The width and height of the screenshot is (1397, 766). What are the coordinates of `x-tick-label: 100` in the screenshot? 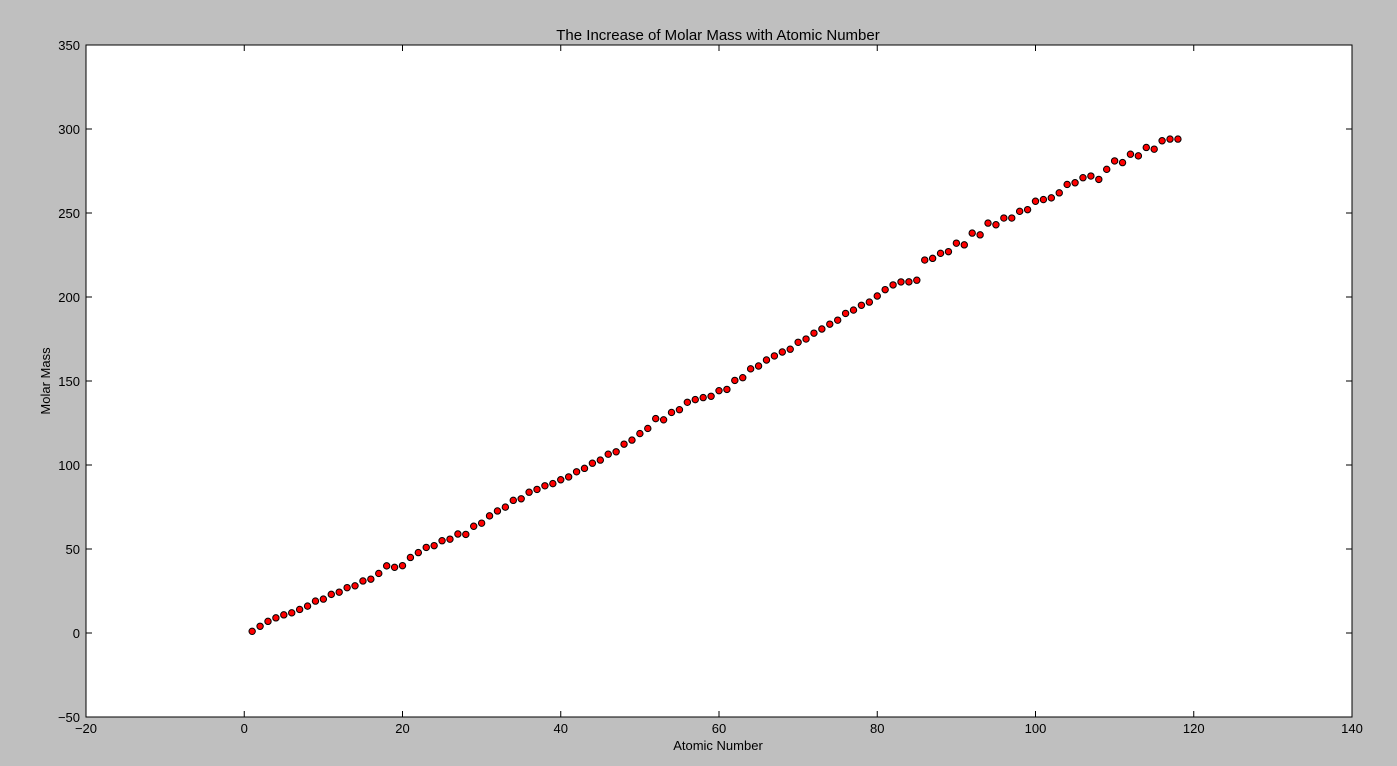 It's located at (1036, 728).